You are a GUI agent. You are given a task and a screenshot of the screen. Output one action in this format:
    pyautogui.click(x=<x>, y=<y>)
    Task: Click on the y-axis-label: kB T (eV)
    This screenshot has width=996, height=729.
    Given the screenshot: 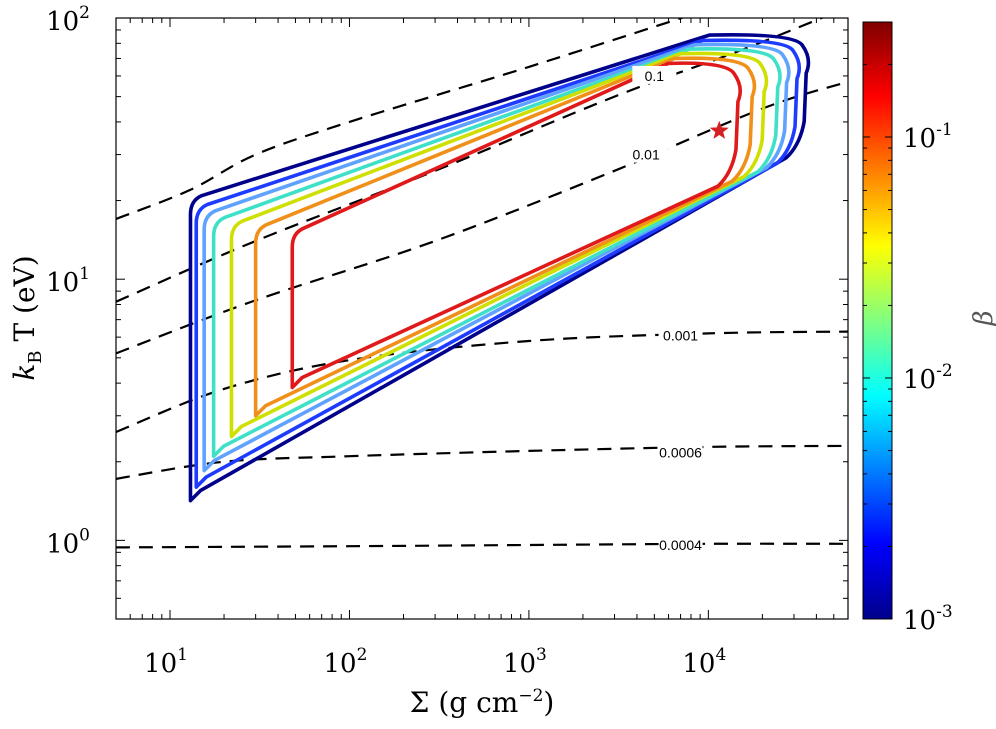 What is the action you would take?
    pyautogui.click(x=27, y=317)
    